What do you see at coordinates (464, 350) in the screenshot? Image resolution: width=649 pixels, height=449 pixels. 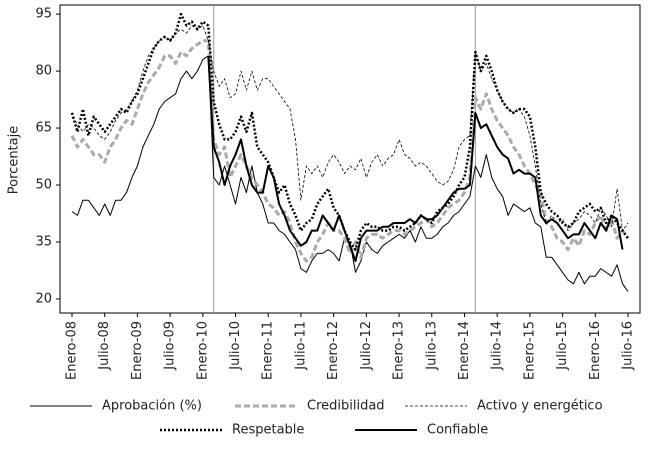 I see `x-tick-label: Enero-14` at bounding box center [464, 350].